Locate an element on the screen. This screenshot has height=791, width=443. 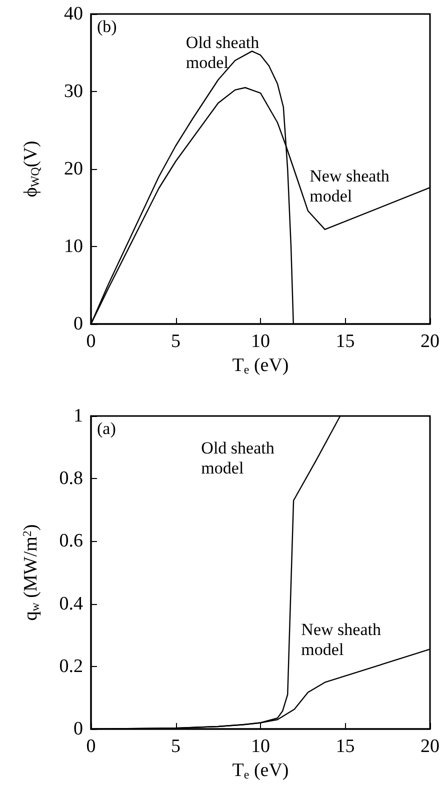
y-tick-label: 0.6 is located at coordinates (71, 541).